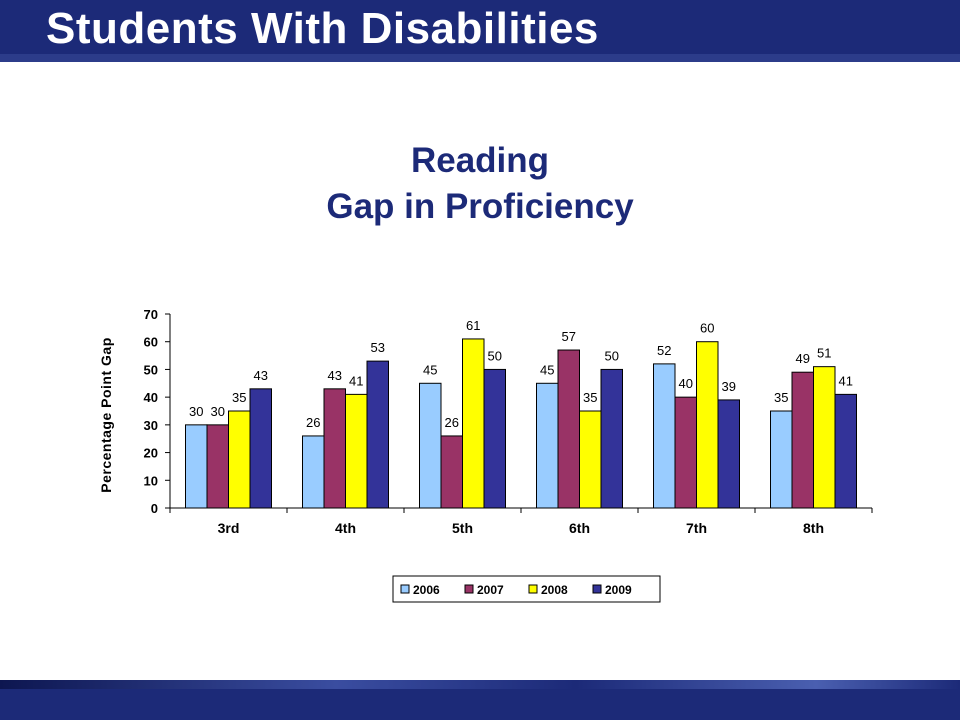 The image size is (960, 720). What do you see at coordinates (313, 472) in the screenshot?
I see `bar-2006-4th` at bounding box center [313, 472].